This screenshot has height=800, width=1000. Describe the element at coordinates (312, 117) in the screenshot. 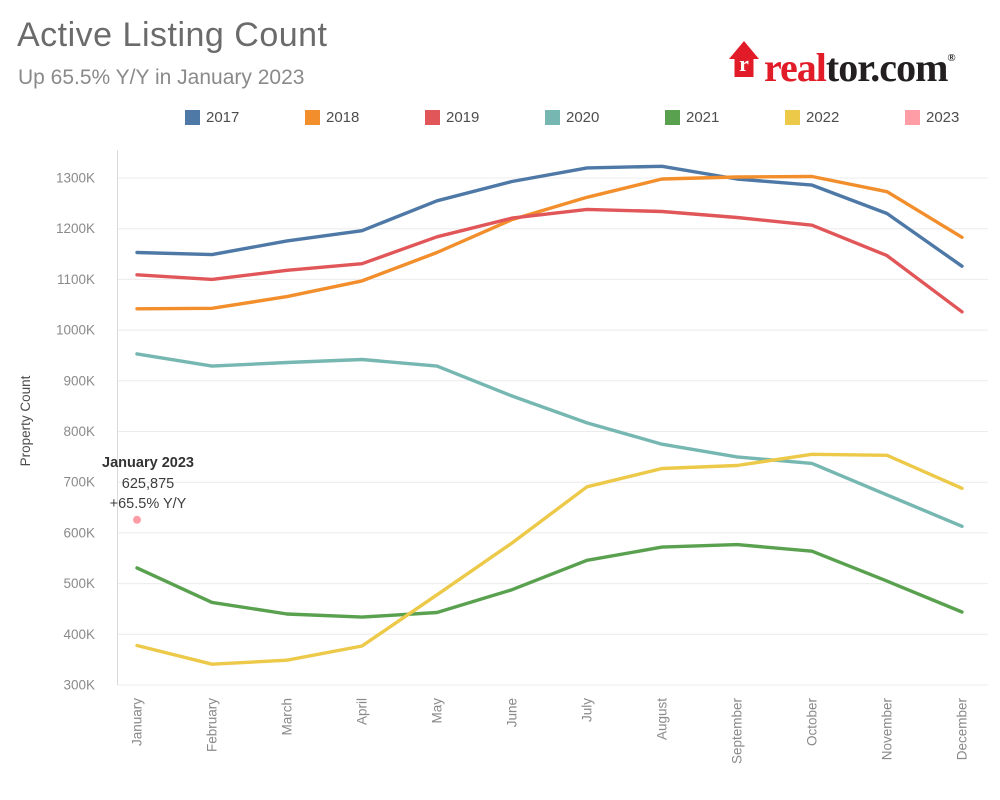

I see `legend-swatch-2018` at that location.